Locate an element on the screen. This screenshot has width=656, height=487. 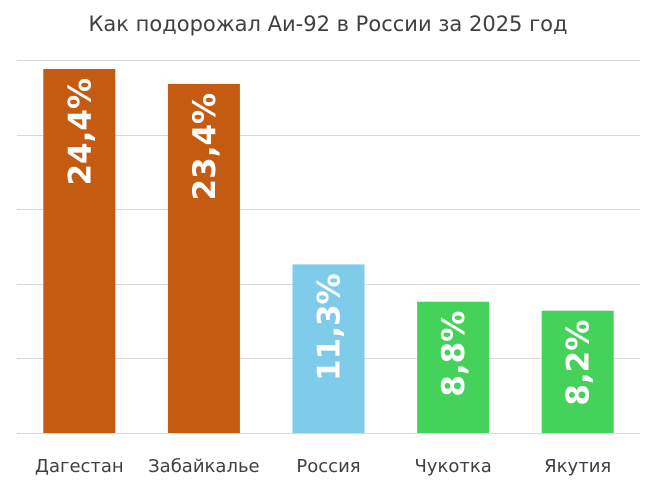
category-label: Забайкалье is located at coordinates (204, 466).